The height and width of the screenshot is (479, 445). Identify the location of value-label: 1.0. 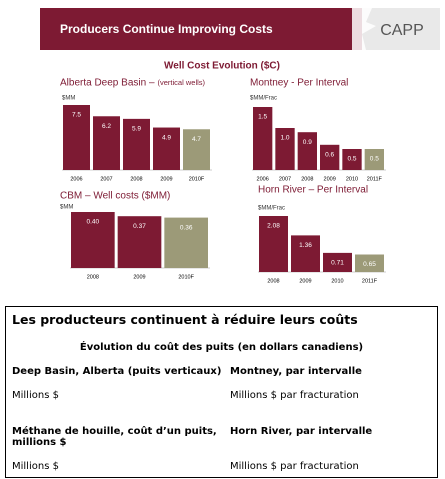
(284, 138).